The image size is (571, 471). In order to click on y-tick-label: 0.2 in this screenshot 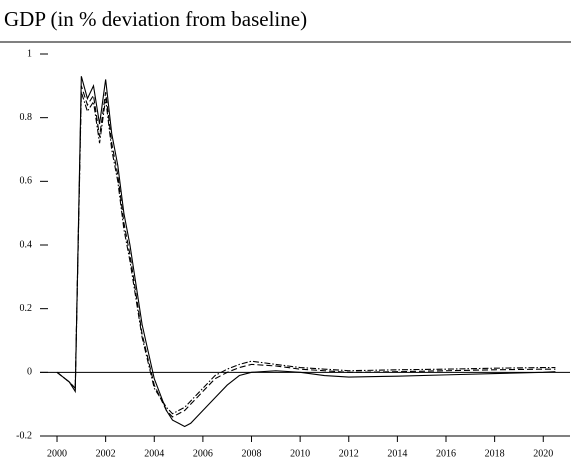, I will do `click(26, 308)`.